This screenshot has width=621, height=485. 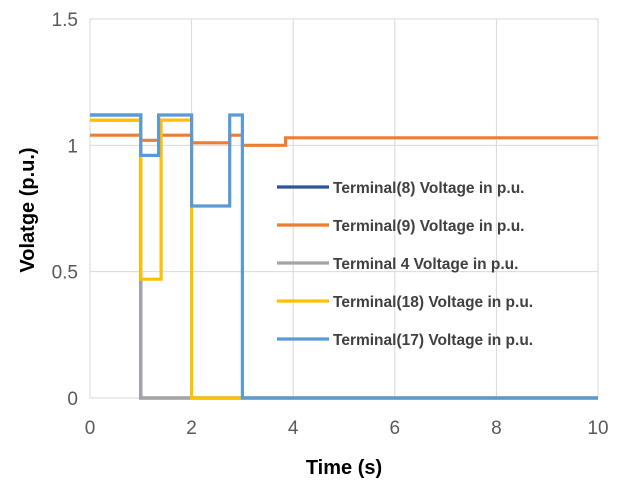 I want to click on x-tick-label: 0, so click(x=90, y=428).